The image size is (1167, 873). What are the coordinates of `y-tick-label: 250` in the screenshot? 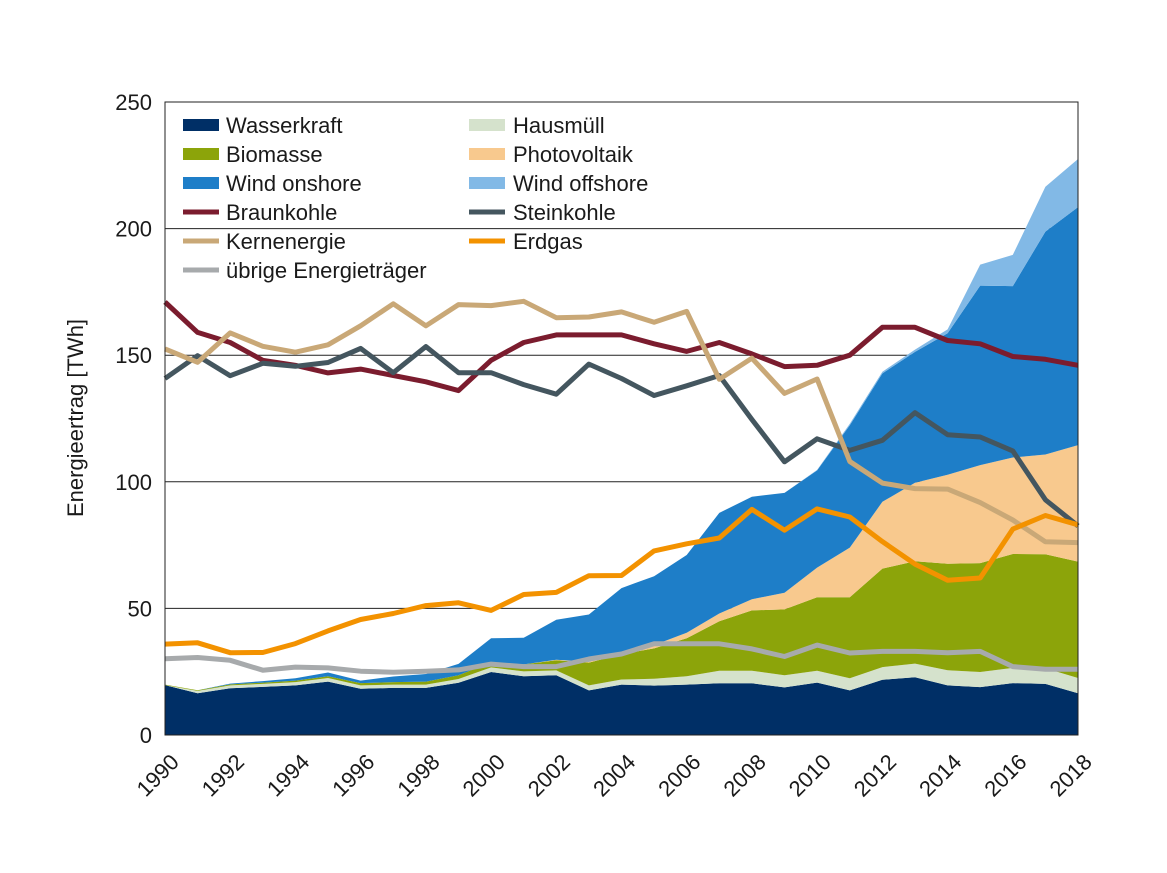 It's located at (133, 102).